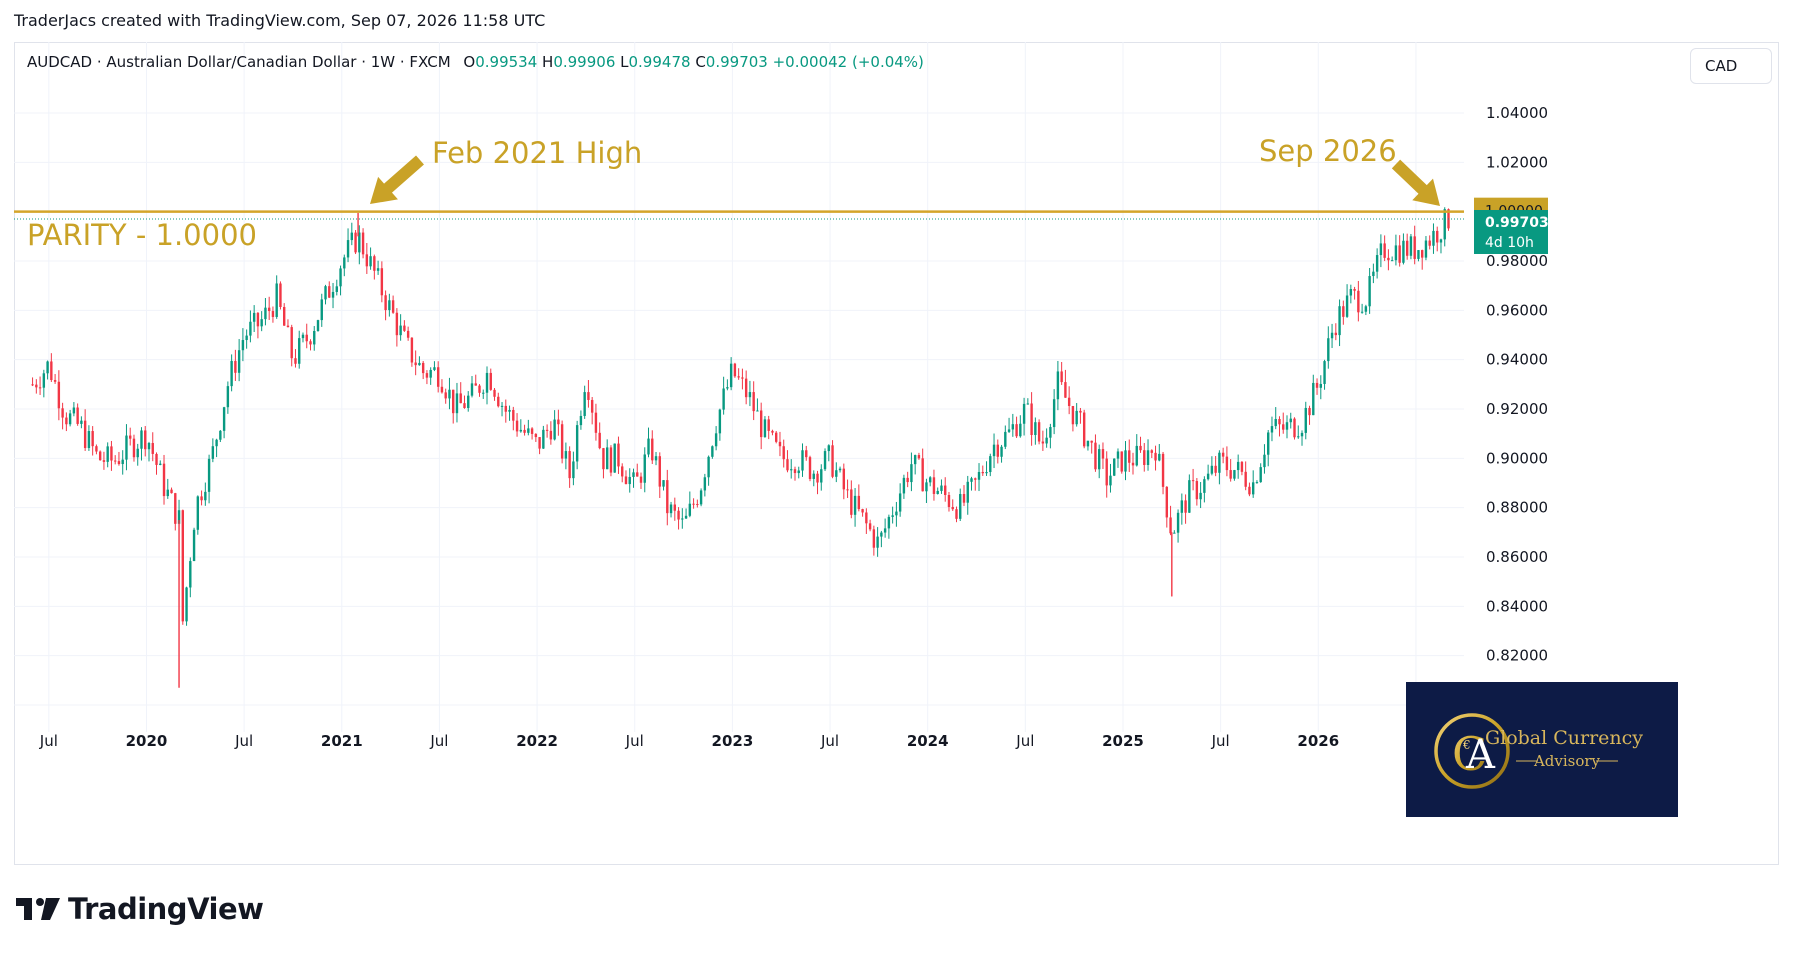 This screenshot has width=1793, height=956. Describe the element at coordinates (1542, 749) in the screenshot. I see `global-currency-advisory-logo: C A € Global Currency Advisory` at that location.